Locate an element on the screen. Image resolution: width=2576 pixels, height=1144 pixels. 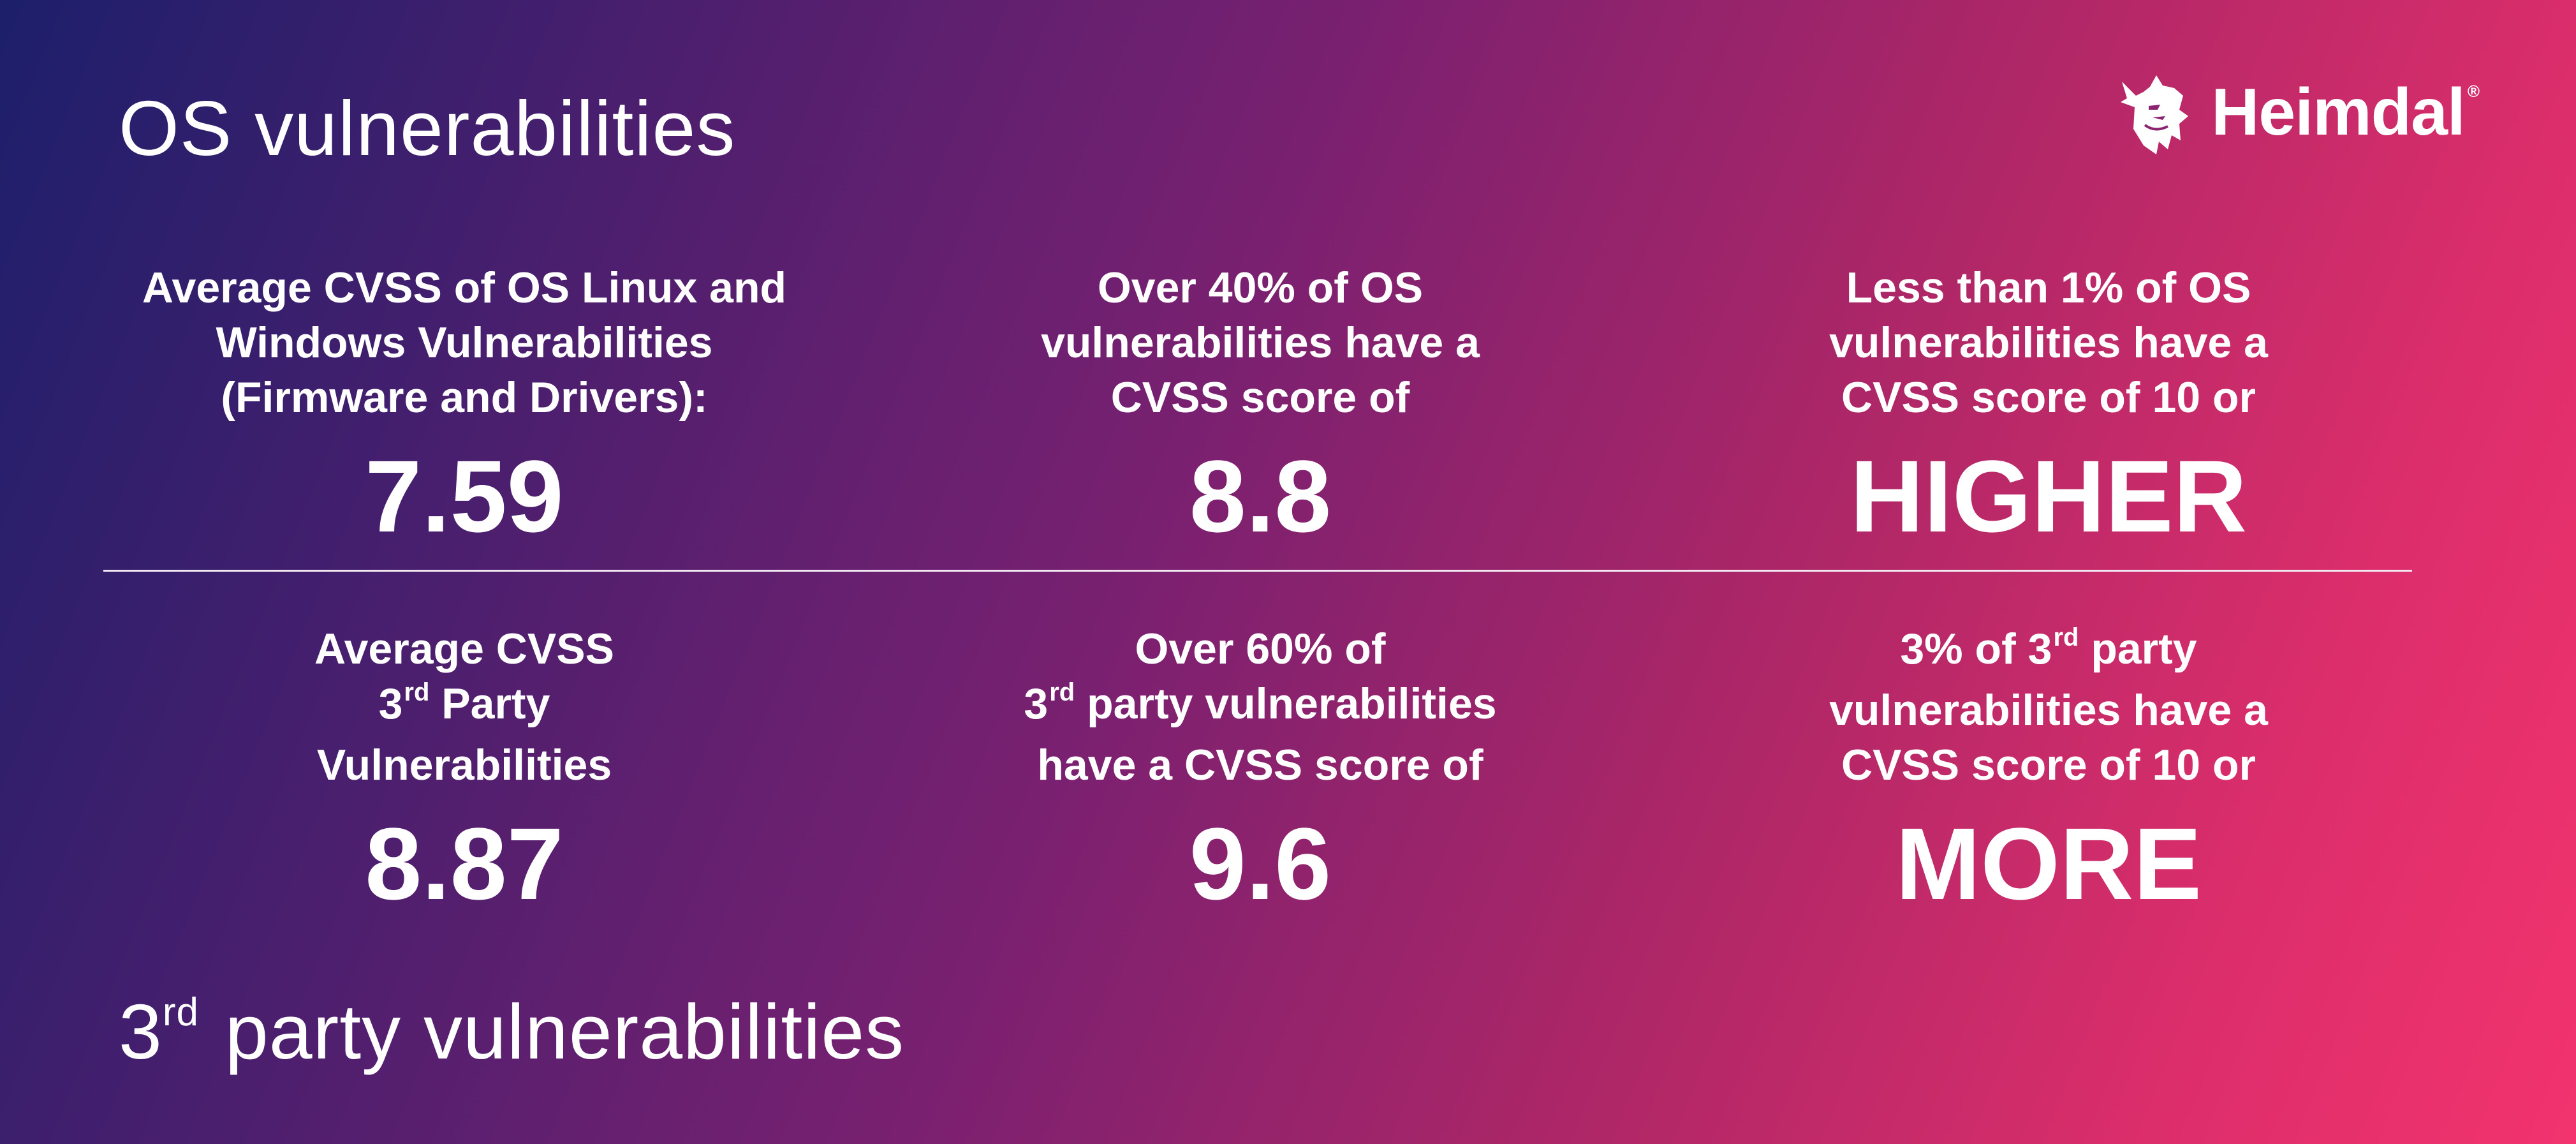
stat-description: Average CVSS 3rd Party Vulnerabilities is located at coordinates (464, 706).